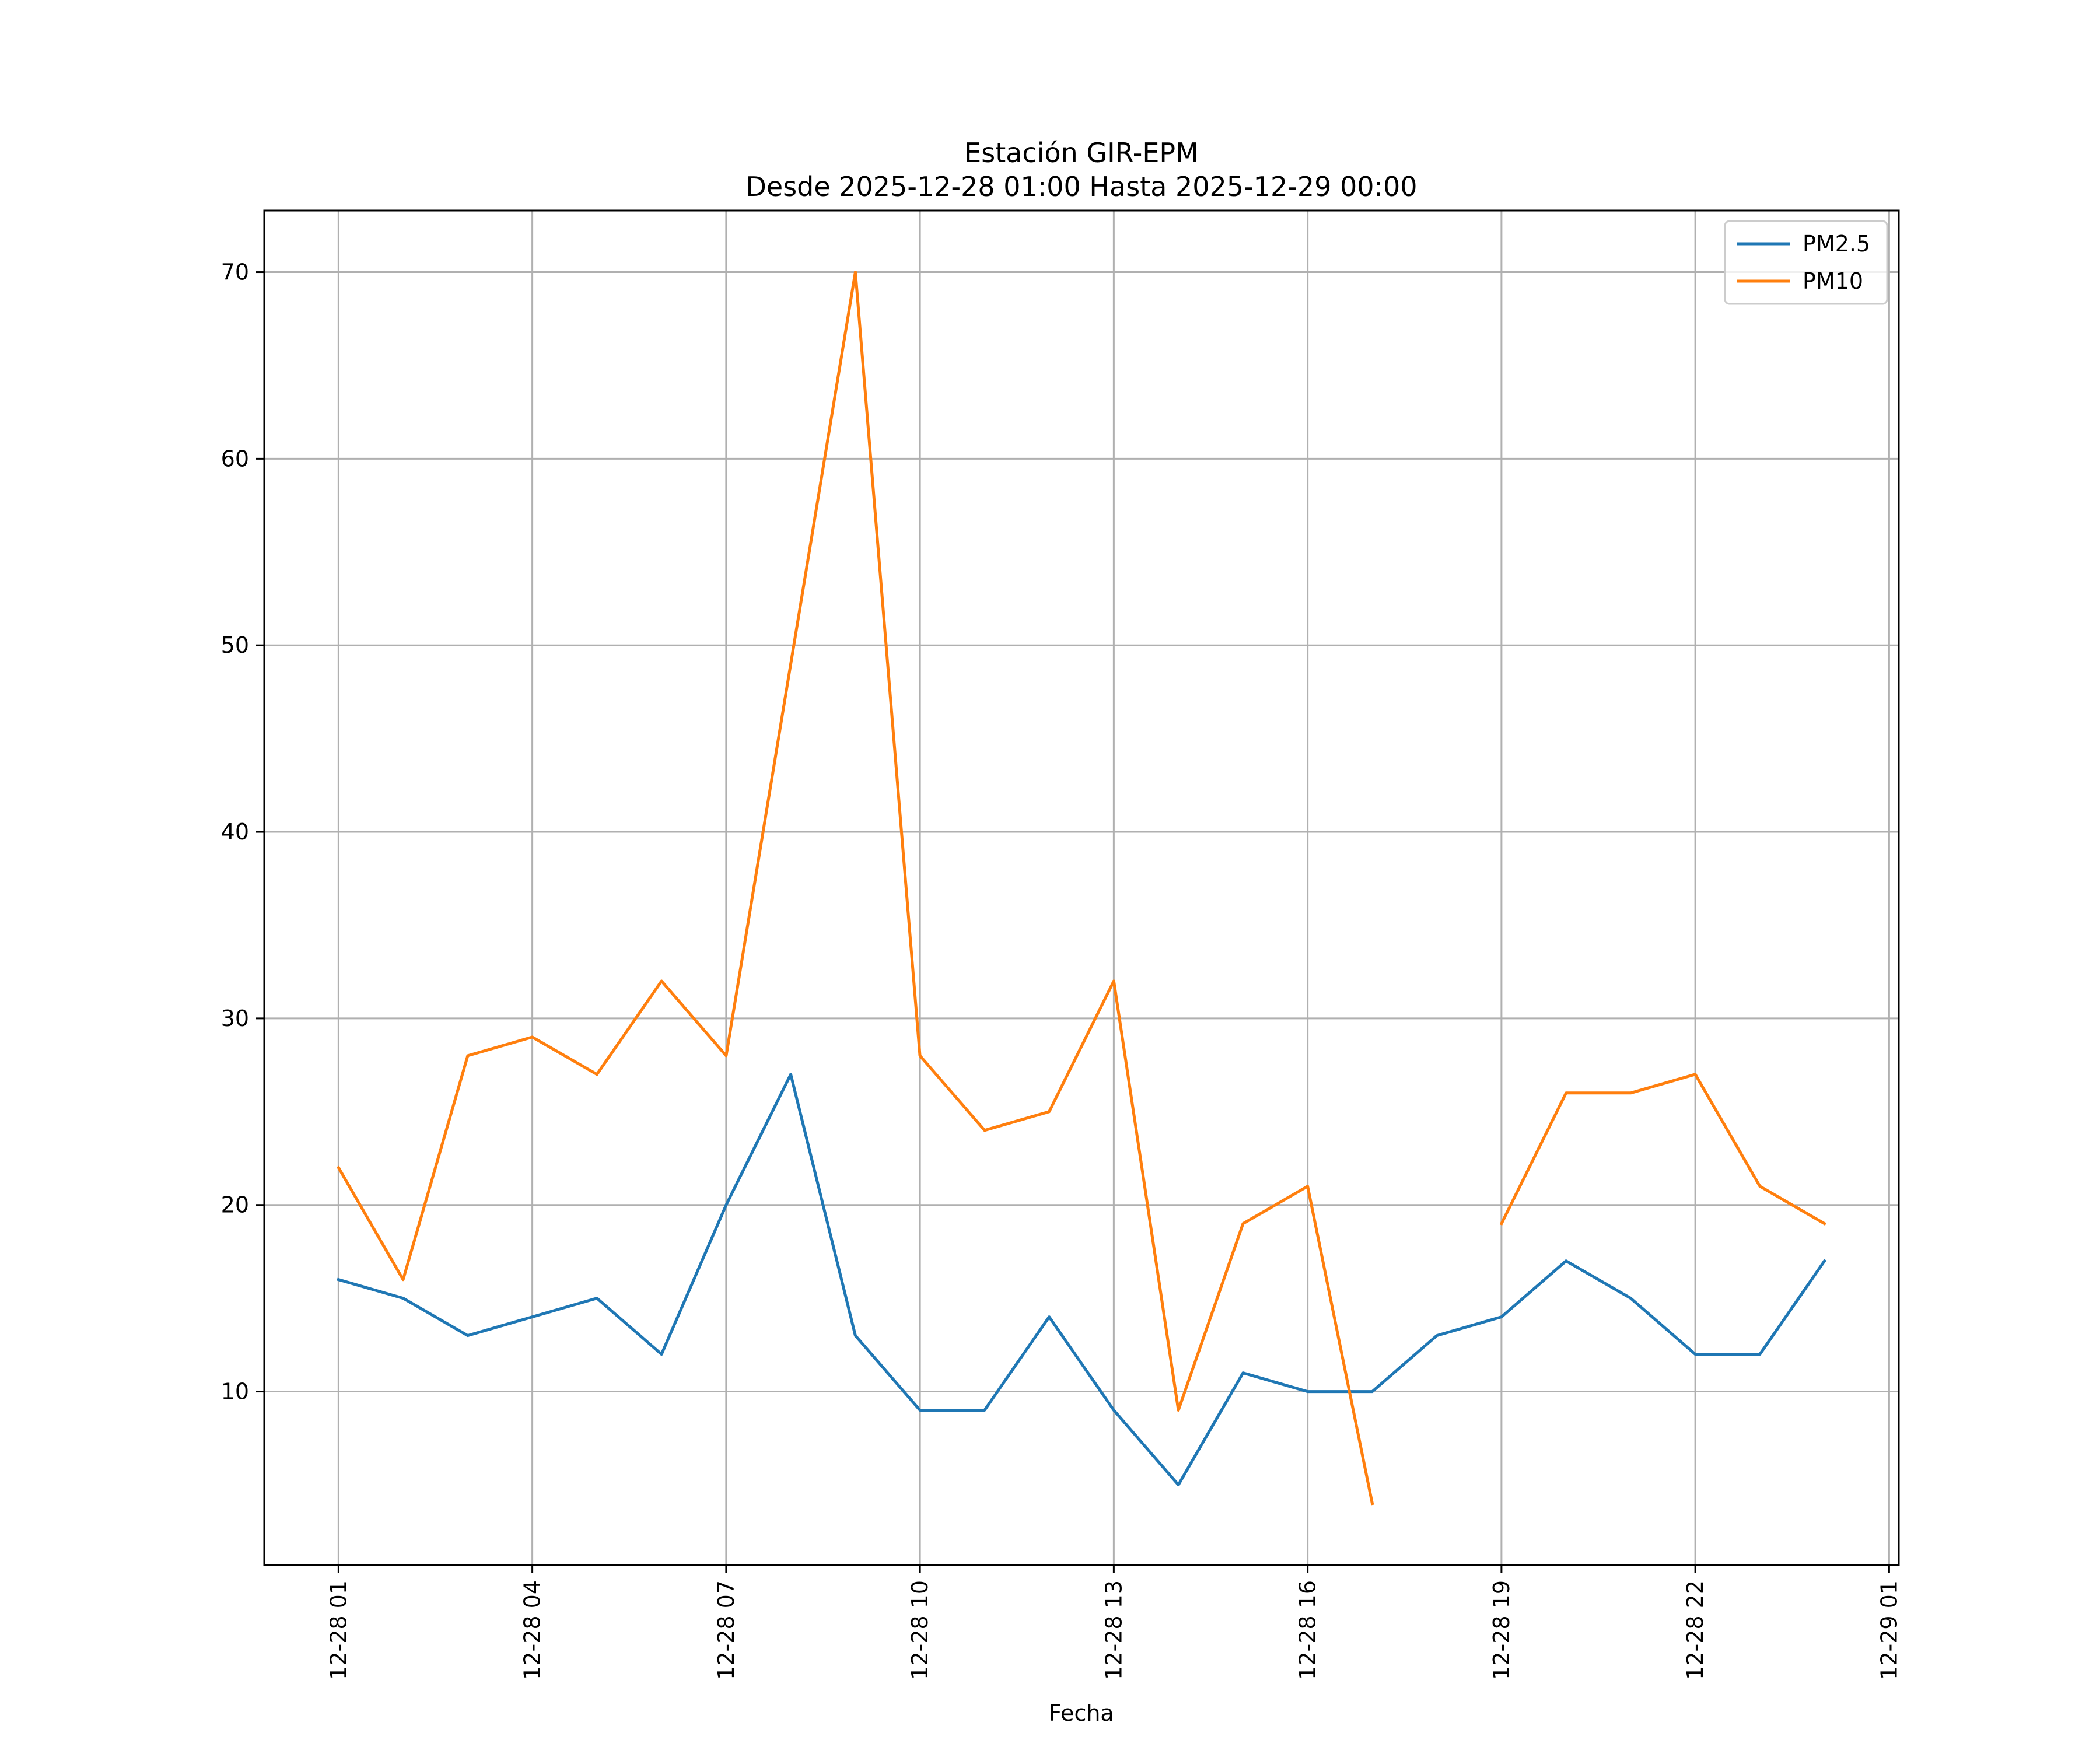 The width and height of the screenshot is (2100, 1750). What do you see at coordinates (1081, 153) in the screenshot?
I see `chart-title: Estación GIR-EPM` at bounding box center [1081, 153].